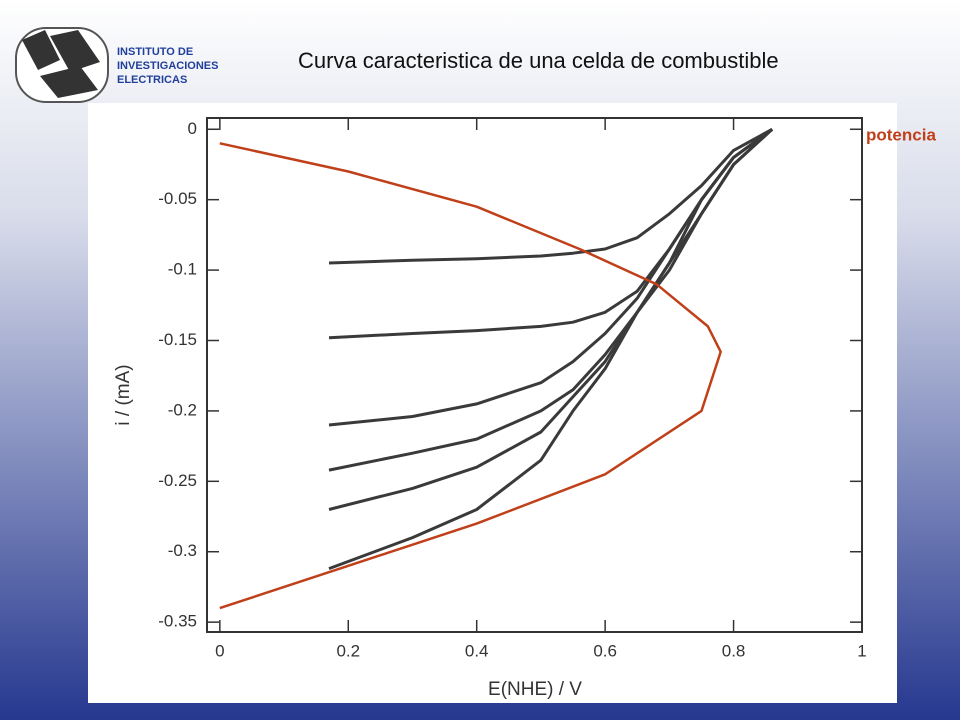 This screenshot has width=960, height=725. I want to click on x-tick-label: 1, so click(861, 650).